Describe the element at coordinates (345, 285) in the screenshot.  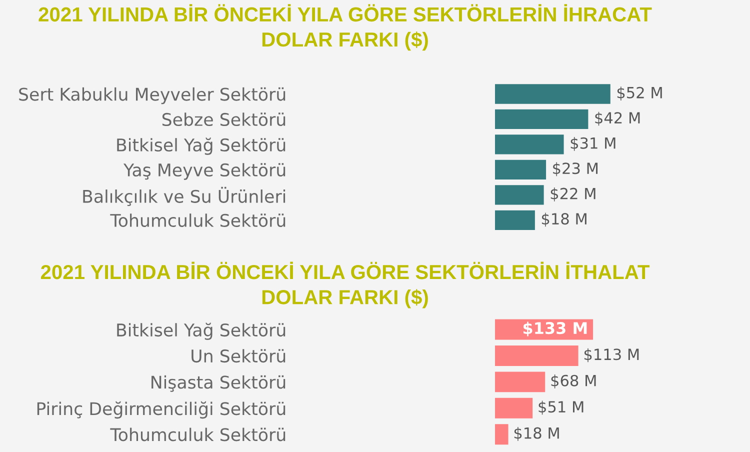
I see `chart-title: 2021 YILINDA BİR ÖNCEKİ YILA GÖRE SEKTÖRLERİN İTHALAT DOLAR FARKI ($)` at that location.